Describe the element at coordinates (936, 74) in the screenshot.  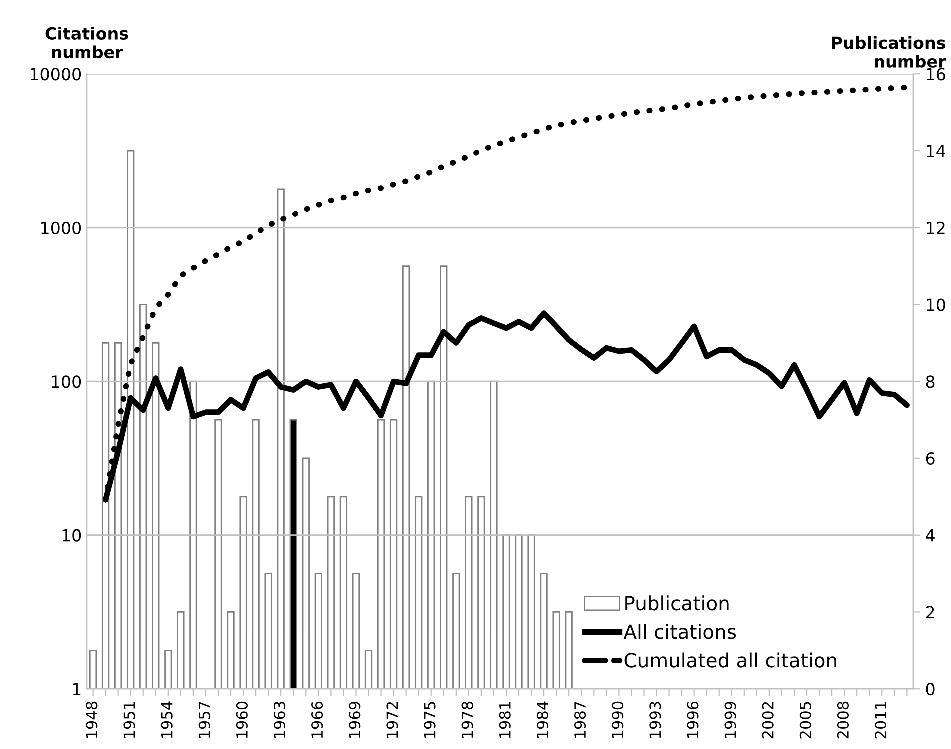
I see `y2-tick-label: 16` at that location.